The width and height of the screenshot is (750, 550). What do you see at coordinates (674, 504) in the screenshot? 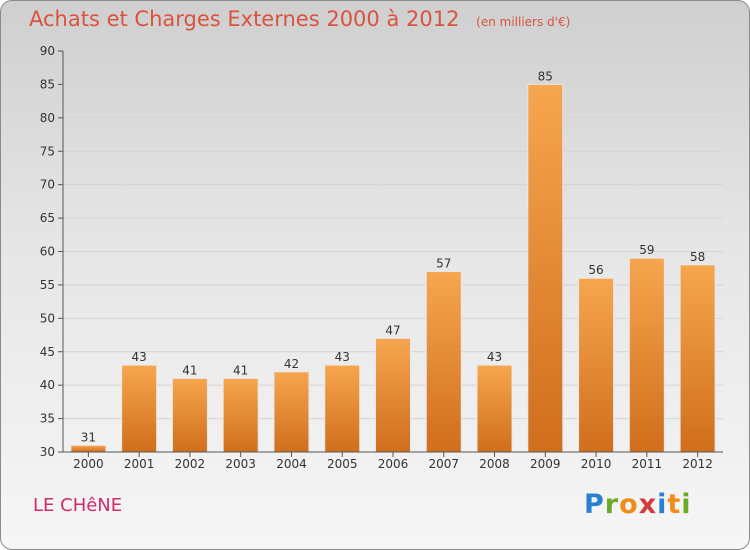
I see `brand-letter: t` at bounding box center [674, 504].